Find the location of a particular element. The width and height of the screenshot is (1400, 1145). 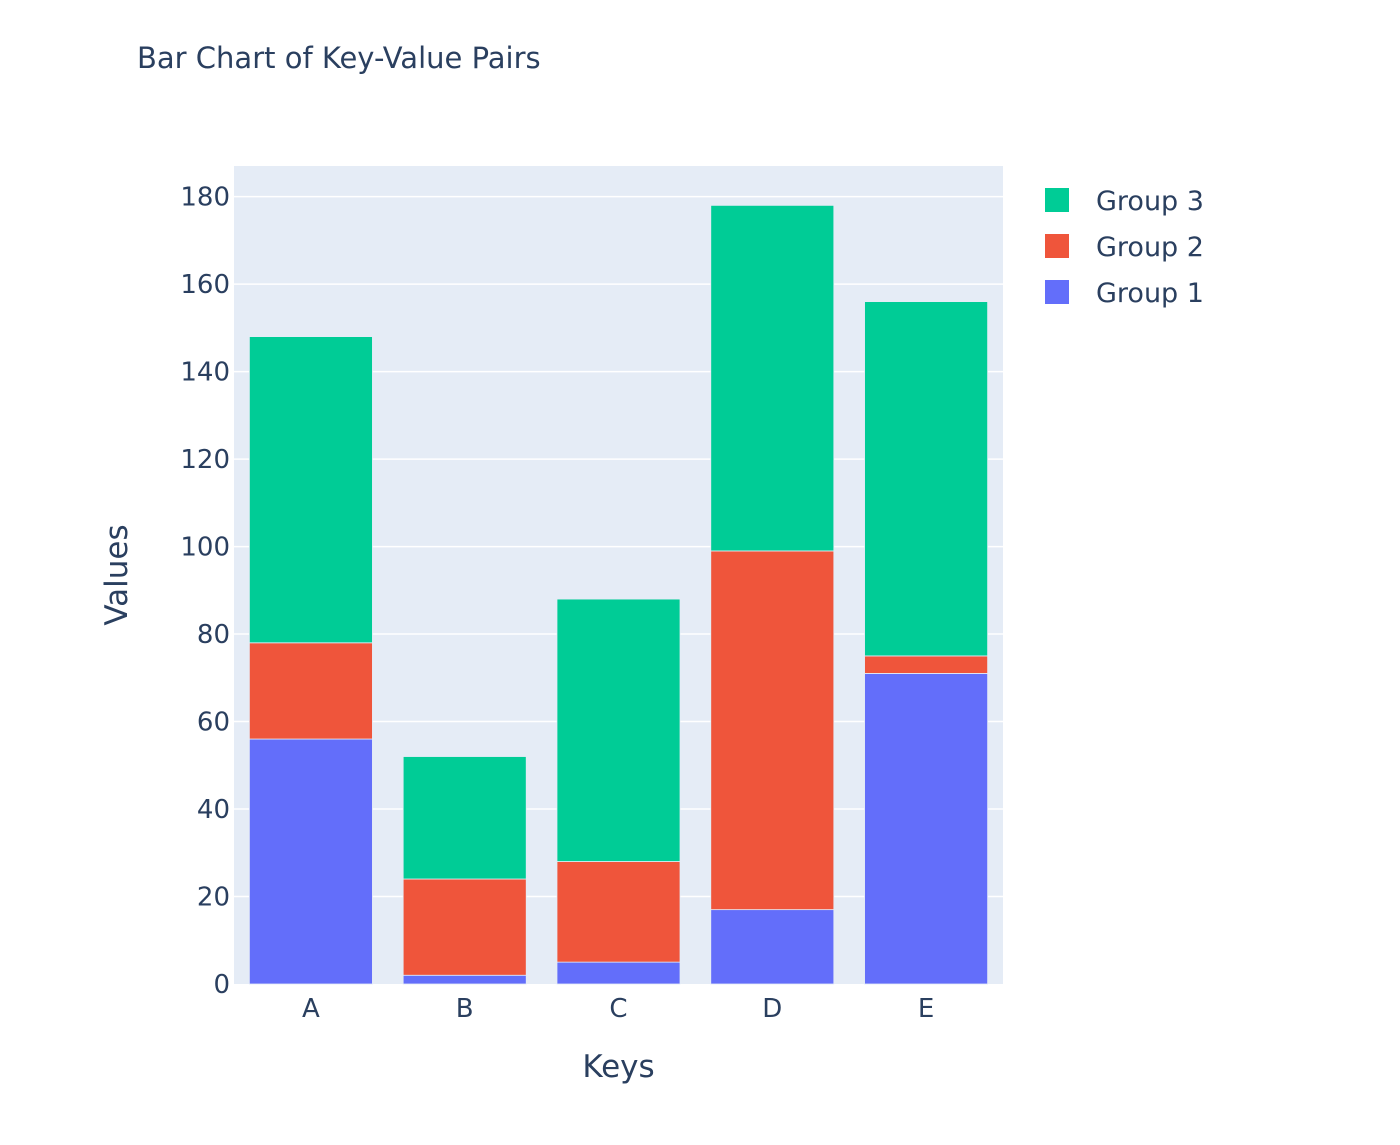

y-axis-title: Values is located at coordinates (117, 574).